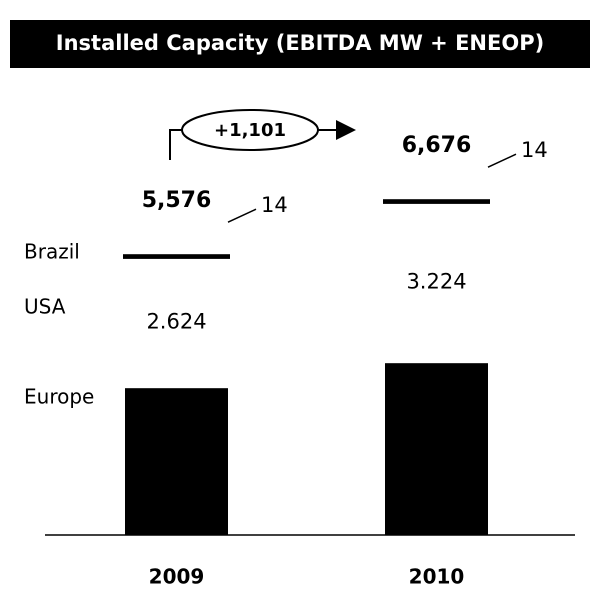 Image resolution: width=599 pixels, height=591 pixels. I want to click on legend-label: USA, so click(45, 307).